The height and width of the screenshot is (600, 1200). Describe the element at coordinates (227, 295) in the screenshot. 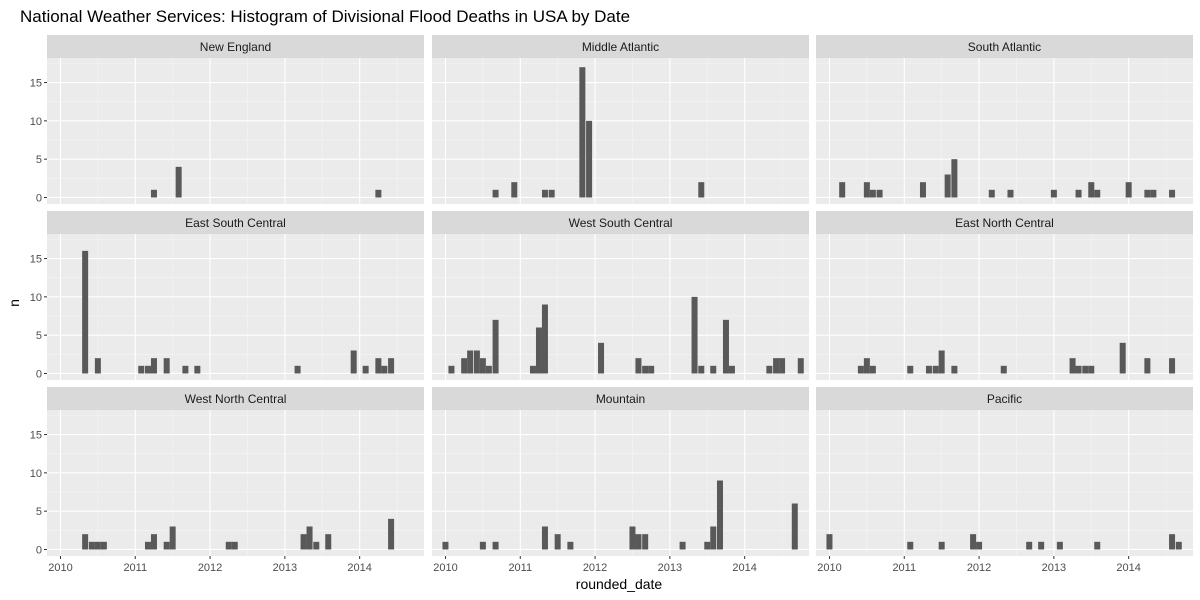

I see `facet-east-south-central: East South Central 0 5 10 15` at that location.